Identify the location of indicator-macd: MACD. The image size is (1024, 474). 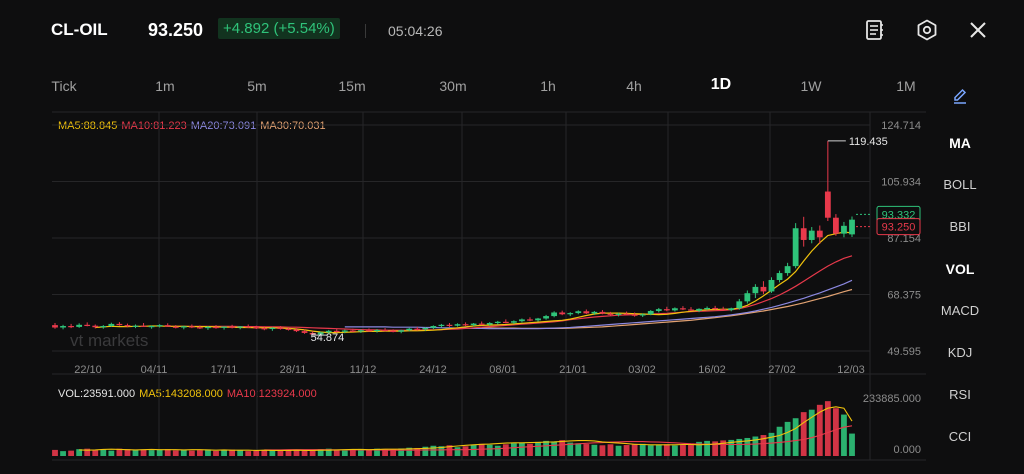
(960, 310).